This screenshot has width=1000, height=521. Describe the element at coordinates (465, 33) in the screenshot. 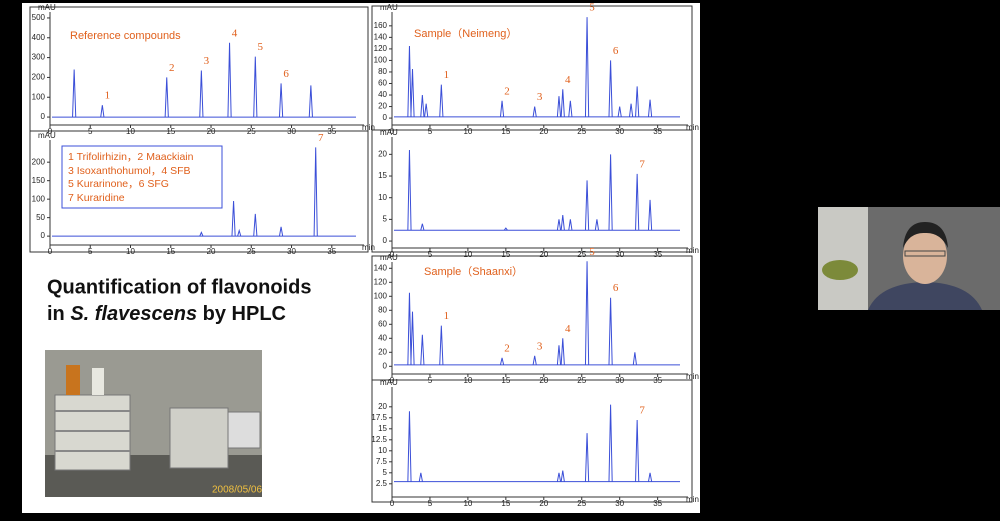

I see `panel-title: Sample（Neimeng）` at that location.